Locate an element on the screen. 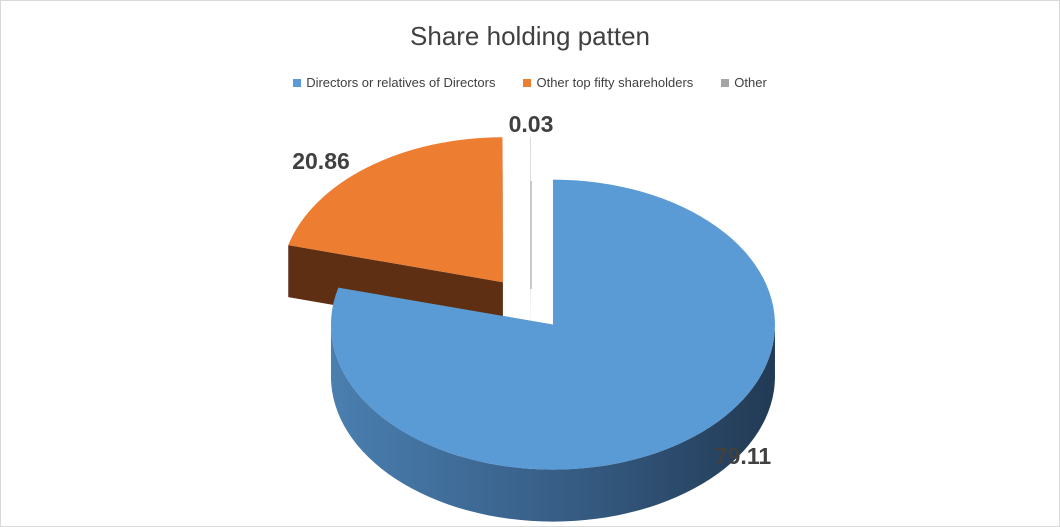 This screenshot has height=527, width=1060. legend-swatch-other is located at coordinates (725, 82).